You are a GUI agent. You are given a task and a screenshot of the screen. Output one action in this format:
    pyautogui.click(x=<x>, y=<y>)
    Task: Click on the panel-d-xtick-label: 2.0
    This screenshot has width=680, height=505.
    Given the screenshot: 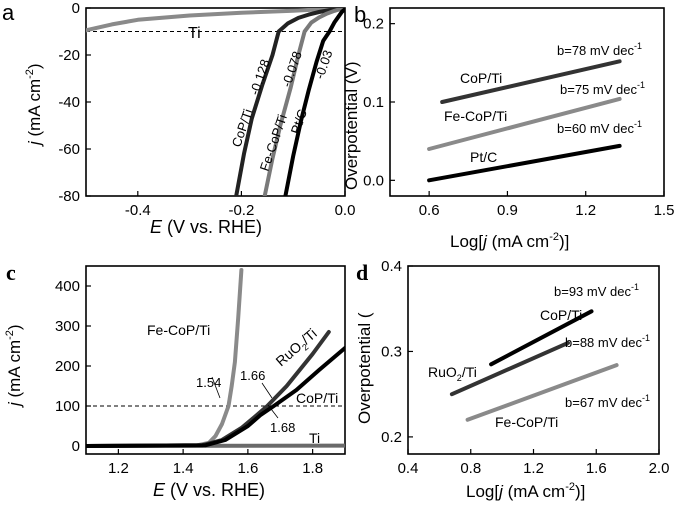 What is the action you would take?
    pyautogui.click(x=659, y=468)
    